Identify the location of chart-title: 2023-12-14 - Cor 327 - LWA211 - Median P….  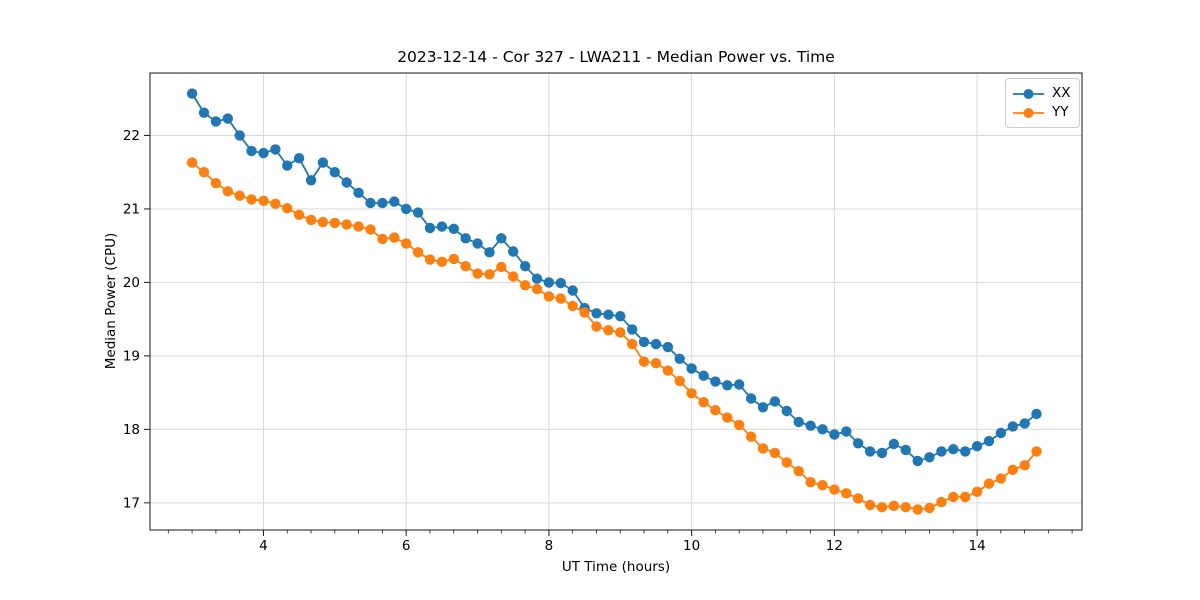
(616, 57).